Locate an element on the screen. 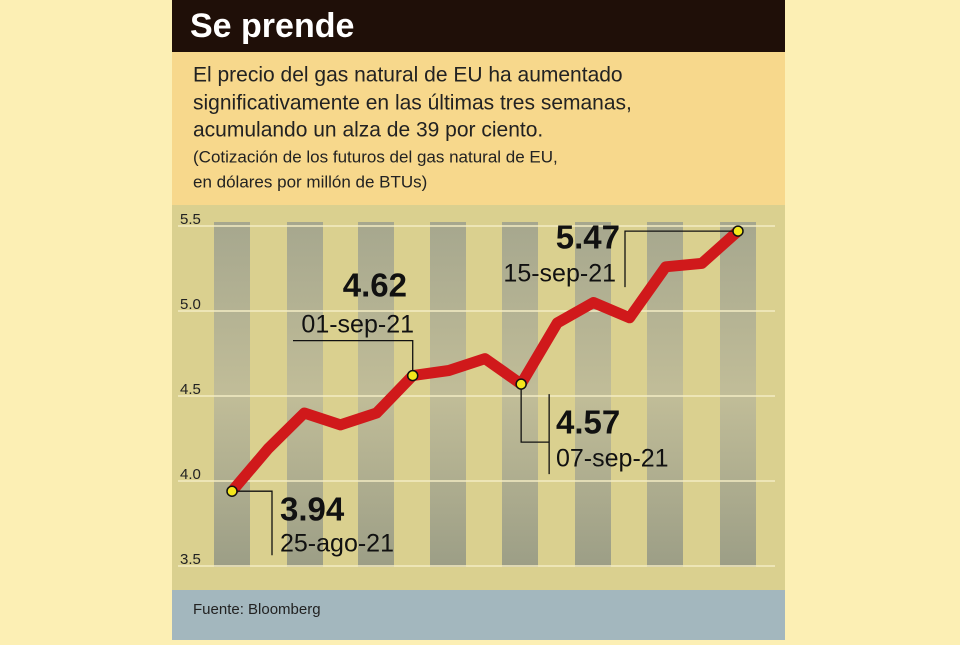 Image resolution: width=960 pixels, height=645 pixels. title: Se prende is located at coordinates (272, 26).